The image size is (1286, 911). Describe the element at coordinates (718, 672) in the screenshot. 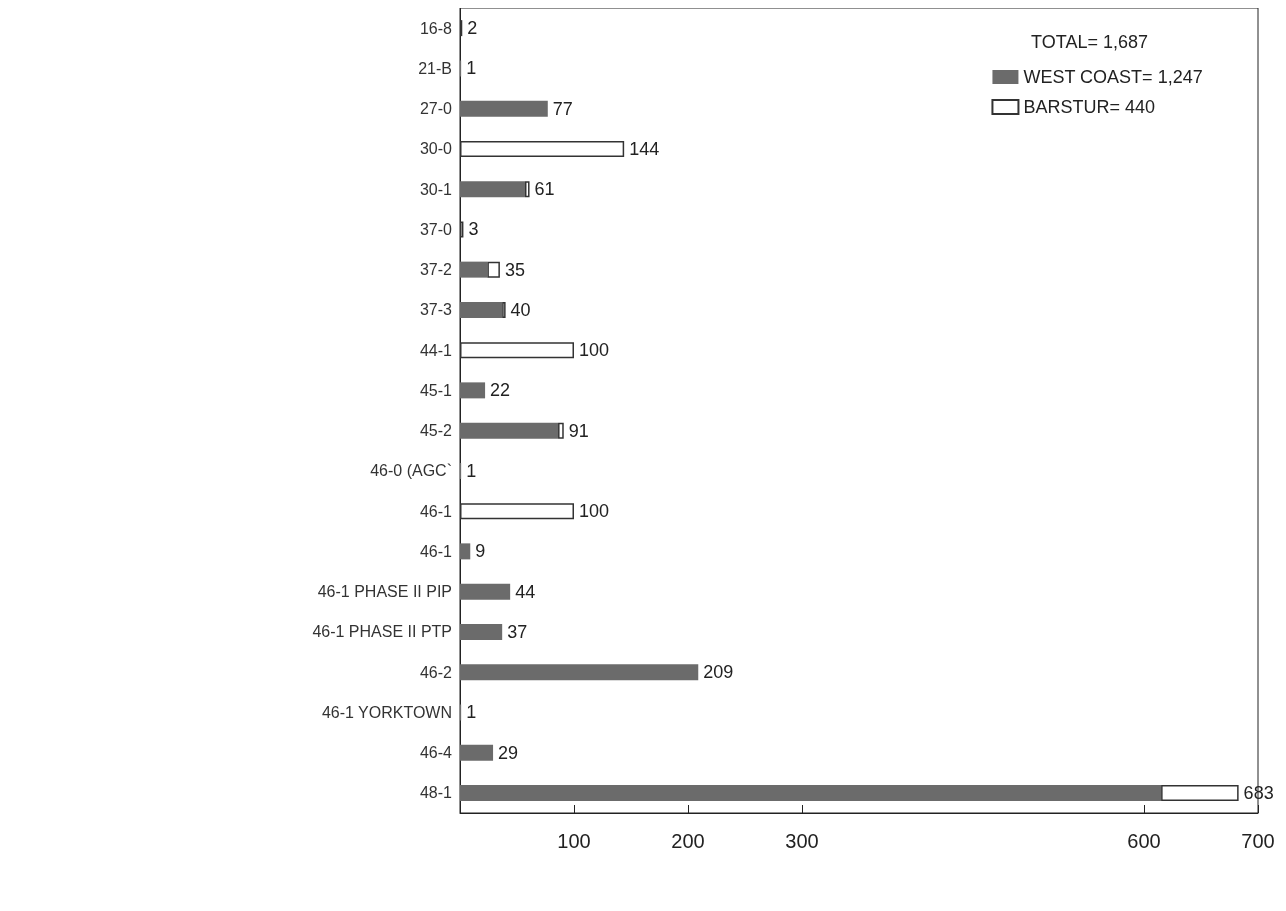

I see `total-label: 209` at that location.